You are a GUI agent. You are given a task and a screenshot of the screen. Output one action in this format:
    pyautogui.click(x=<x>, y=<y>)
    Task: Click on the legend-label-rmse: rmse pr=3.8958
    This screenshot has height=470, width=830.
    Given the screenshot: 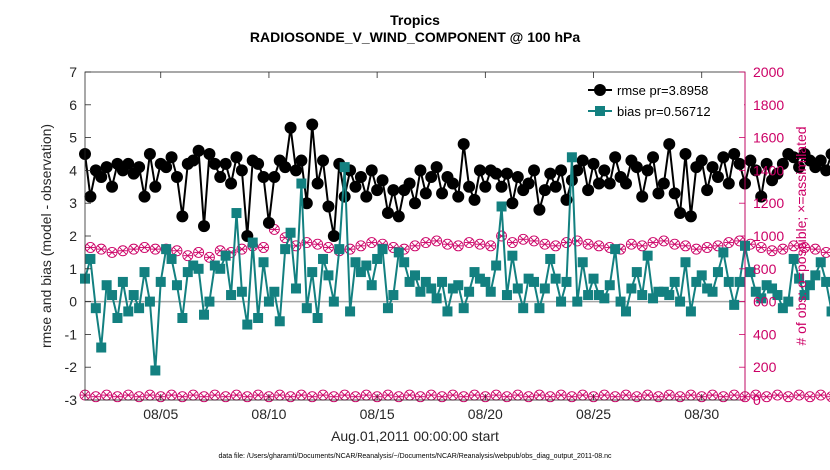 What is the action you would take?
    pyautogui.click(x=662, y=90)
    